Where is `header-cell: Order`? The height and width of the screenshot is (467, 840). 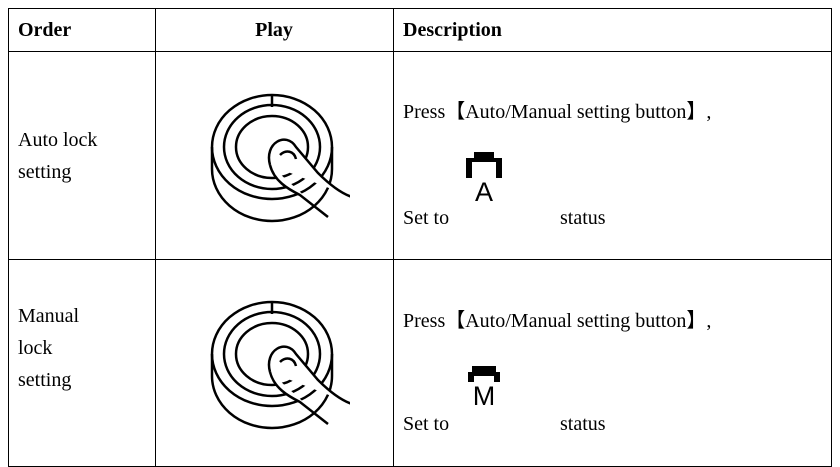 header-cell: Order is located at coordinates (45, 30).